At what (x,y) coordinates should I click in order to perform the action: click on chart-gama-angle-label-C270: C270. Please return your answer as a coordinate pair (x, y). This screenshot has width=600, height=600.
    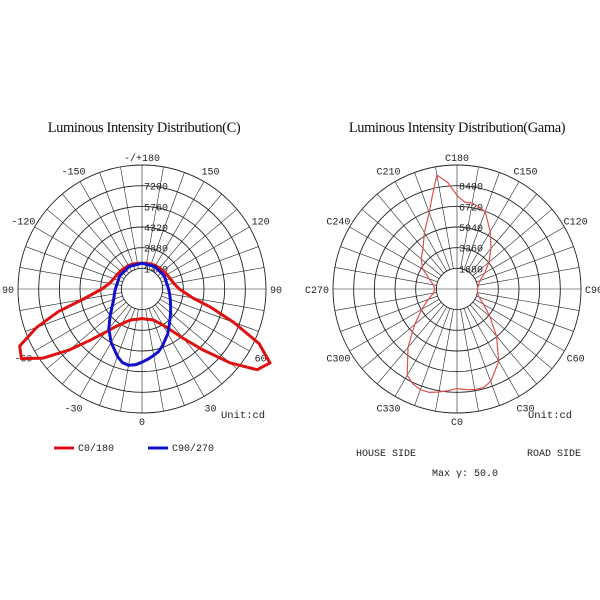
    Looking at the image, I should click on (317, 291).